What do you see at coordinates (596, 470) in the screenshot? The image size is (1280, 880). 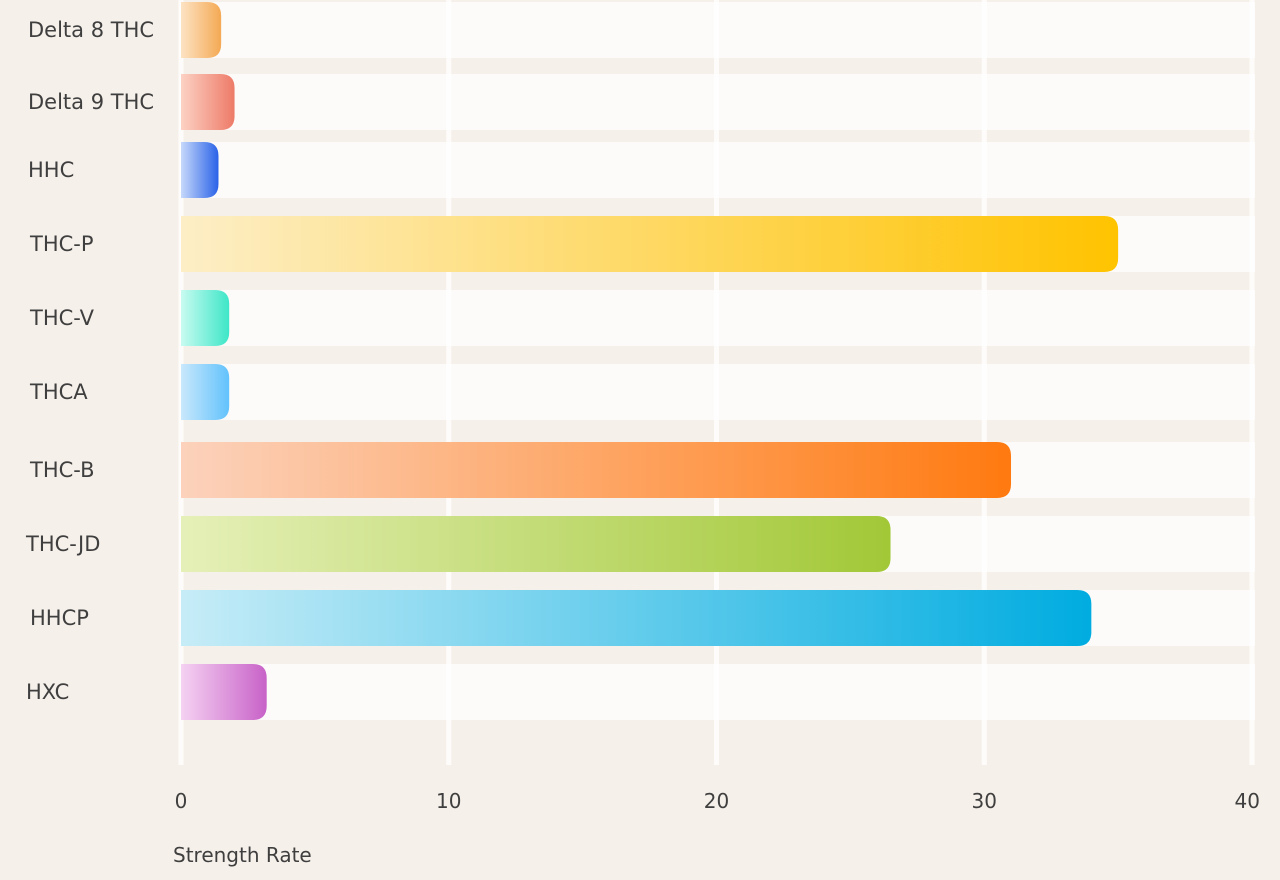 I see `bar-thc-b` at bounding box center [596, 470].